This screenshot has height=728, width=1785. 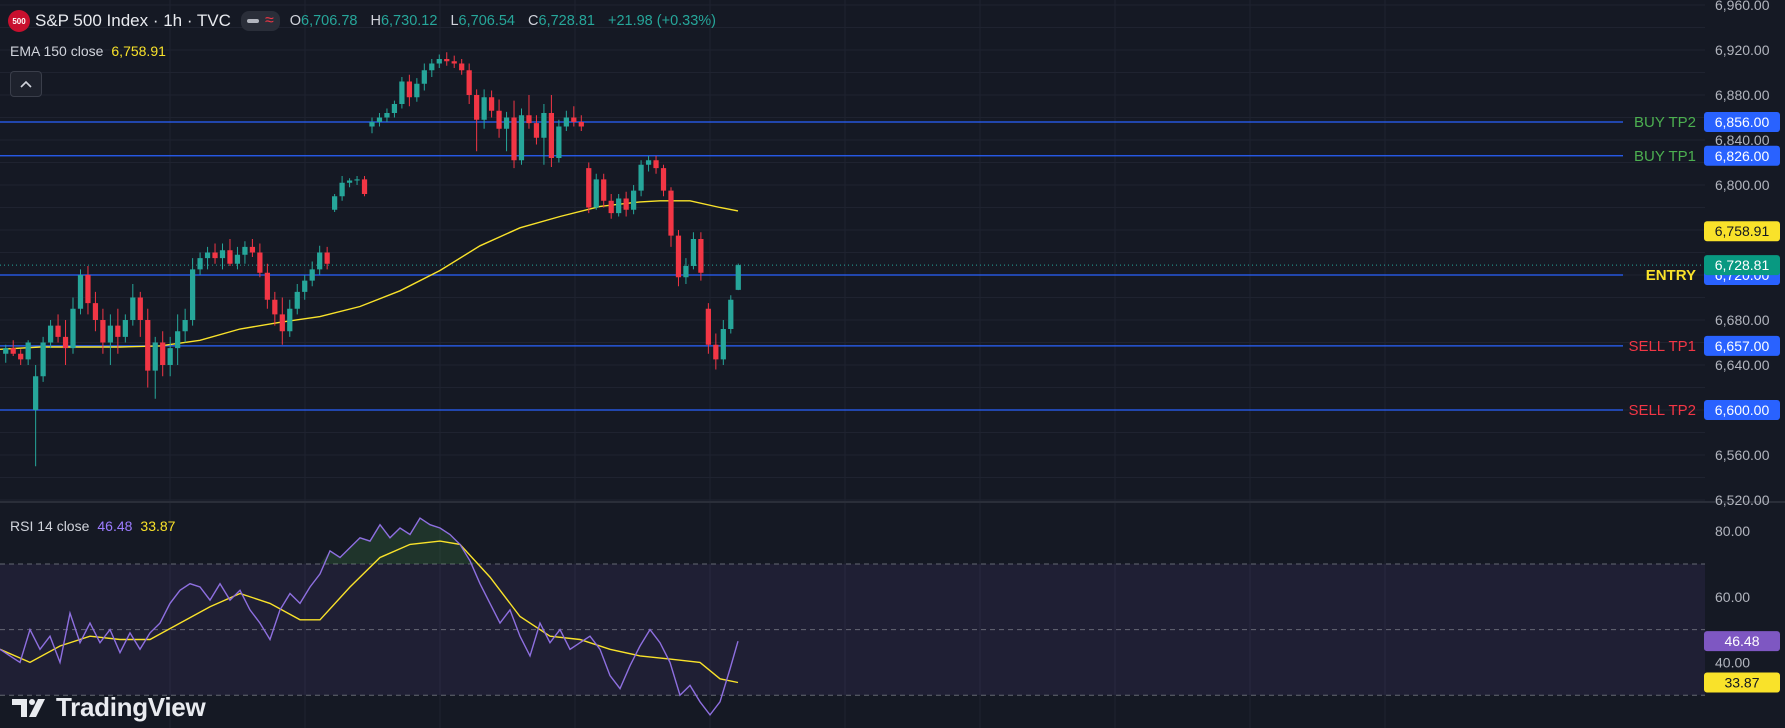 I want to click on rsi-ma-line, so click(x=369, y=612).